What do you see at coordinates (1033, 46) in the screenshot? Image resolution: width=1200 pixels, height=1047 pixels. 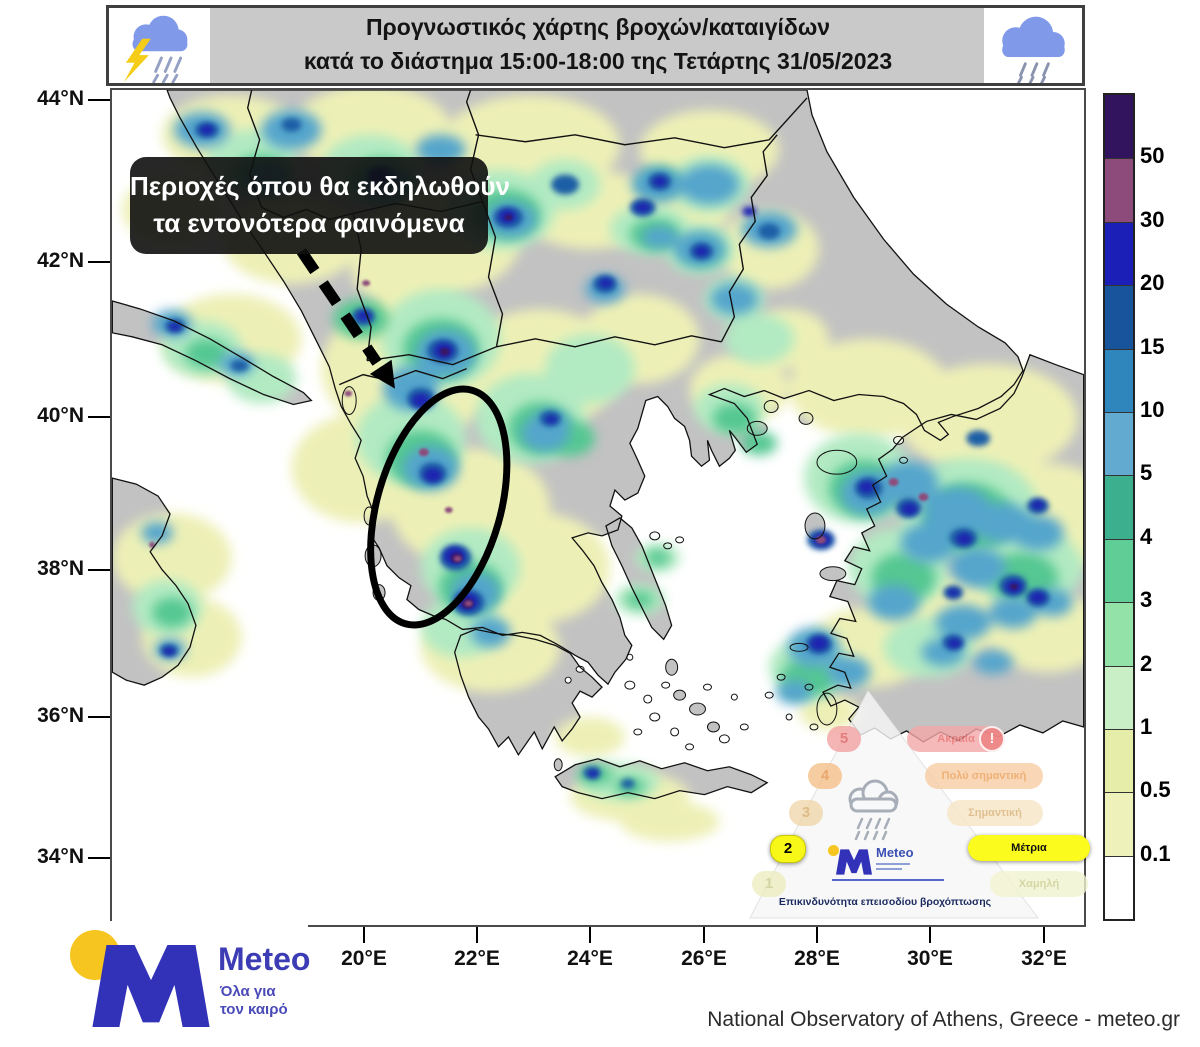 I see `rain-icon-box` at bounding box center [1033, 46].